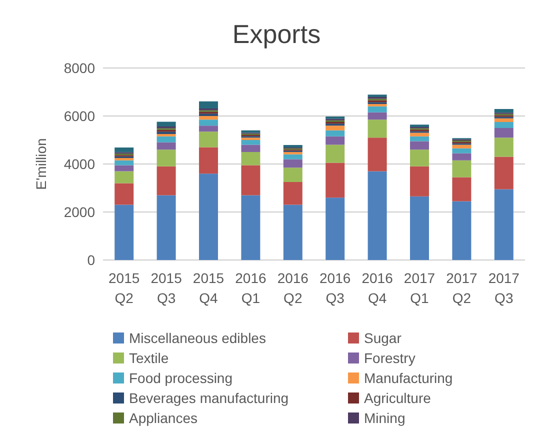 The width and height of the screenshot is (553, 432). Describe the element at coordinates (80, 212) in the screenshot. I see `y-tick-label: 2000` at that location.